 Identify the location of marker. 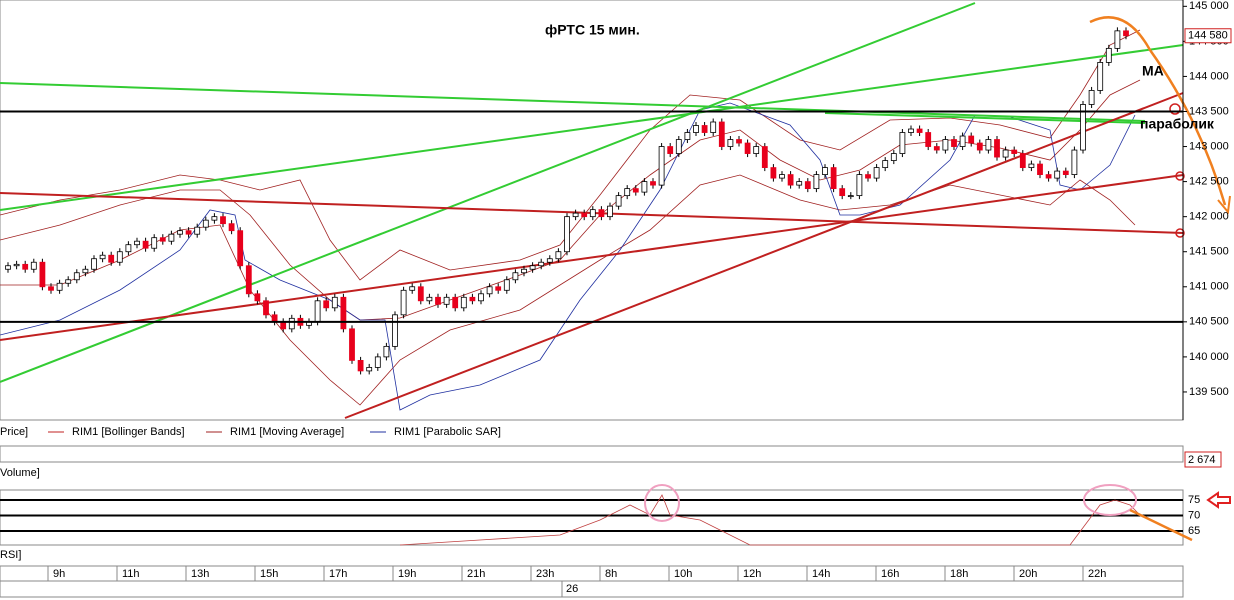
(1175, 109).